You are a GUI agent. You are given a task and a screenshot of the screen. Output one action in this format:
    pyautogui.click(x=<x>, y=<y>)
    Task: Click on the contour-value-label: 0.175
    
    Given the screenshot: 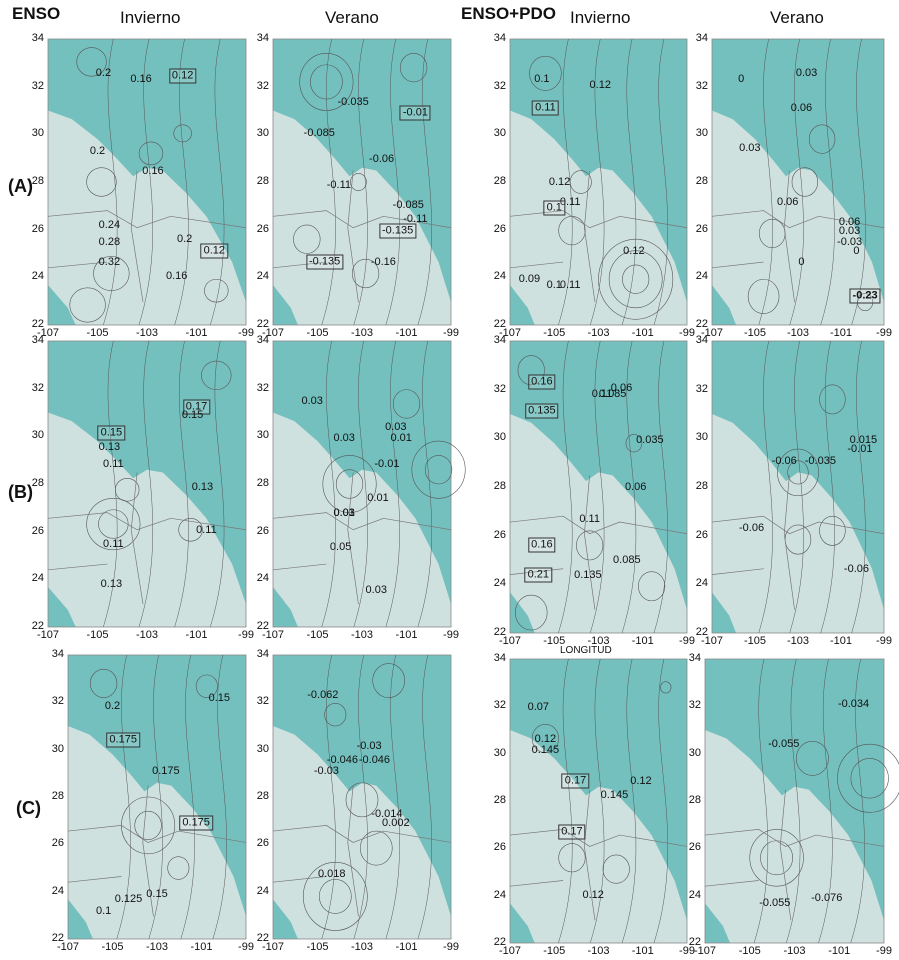 What is the action you would take?
    pyautogui.click(x=123, y=740)
    